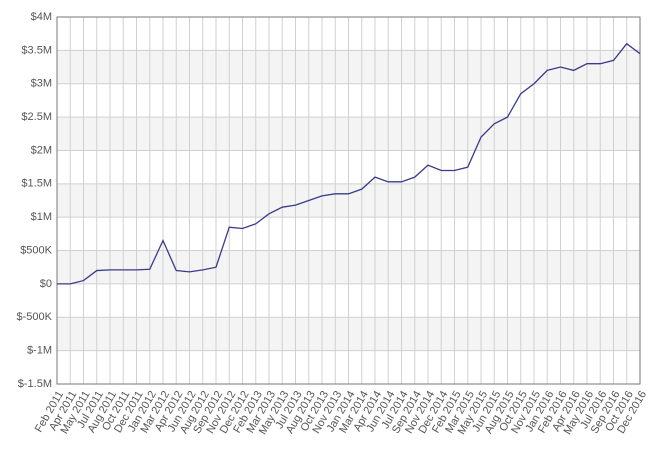  What do you see at coordinates (35, 384) in the screenshot?
I see `y-tick-label: $-1.5M` at bounding box center [35, 384].